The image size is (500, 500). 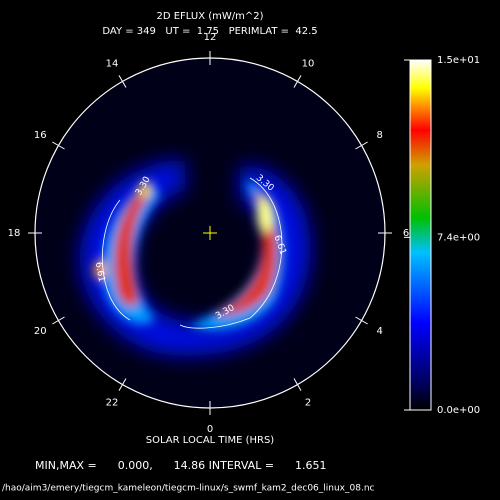 What do you see at coordinates (308, 63) in the screenshot?
I see `hour-label: 10` at bounding box center [308, 63].